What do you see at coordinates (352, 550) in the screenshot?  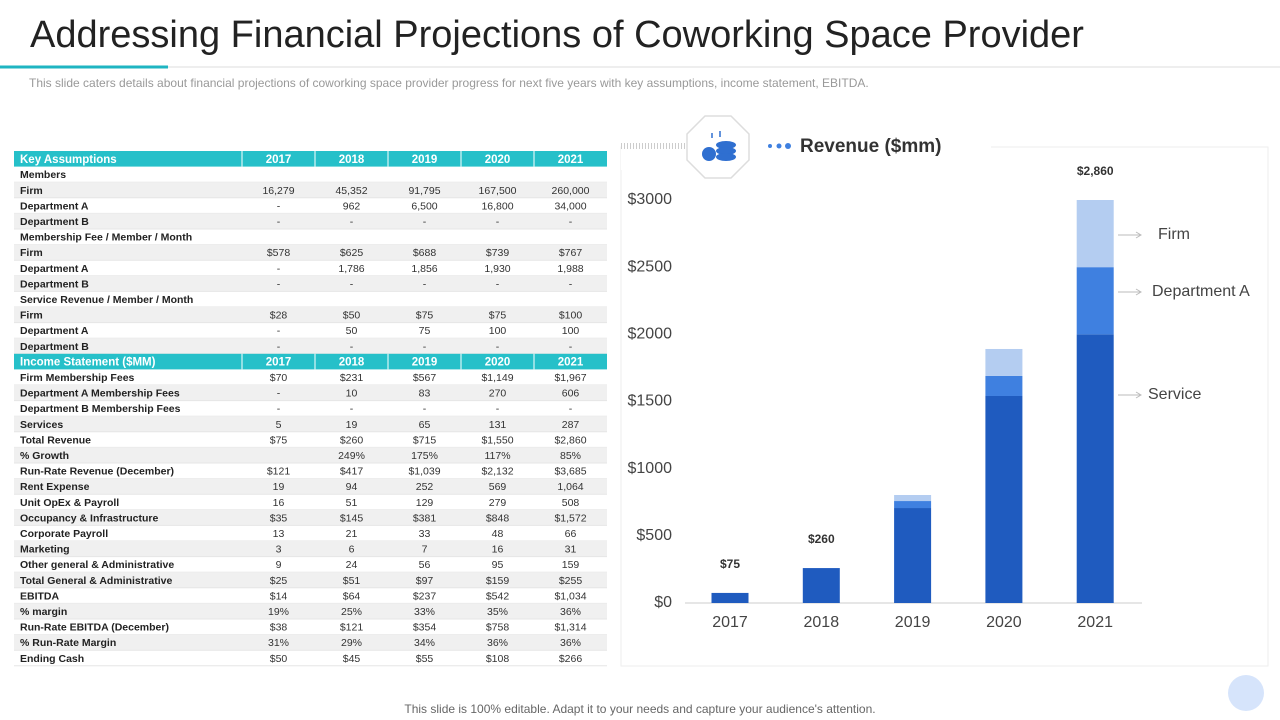 I see `table-cell: 6` at bounding box center [352, 550].